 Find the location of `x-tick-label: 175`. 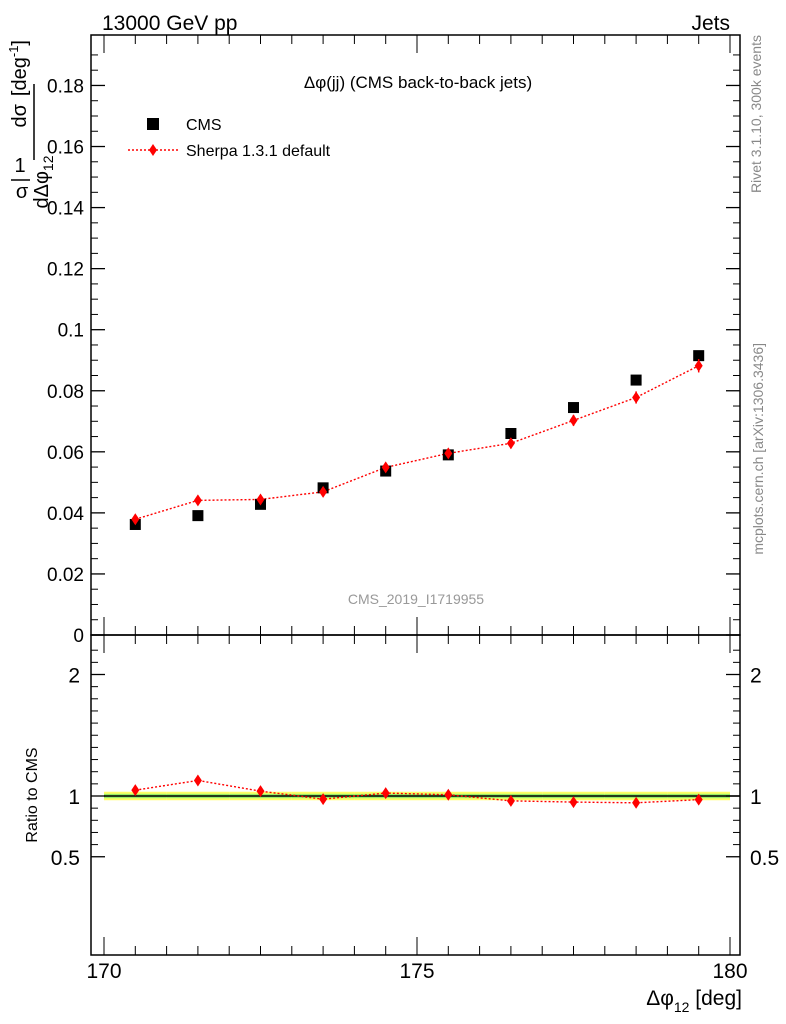

x-tick-label: 175 is located at coordinates (416, 971).